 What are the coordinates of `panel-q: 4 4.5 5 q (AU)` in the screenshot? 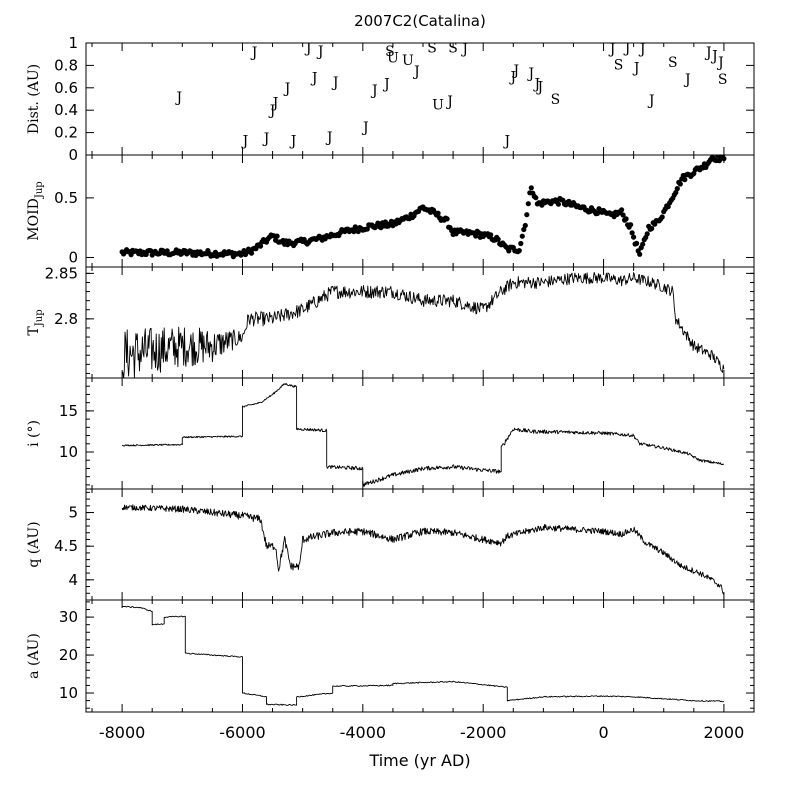 It's located at (390, 544).